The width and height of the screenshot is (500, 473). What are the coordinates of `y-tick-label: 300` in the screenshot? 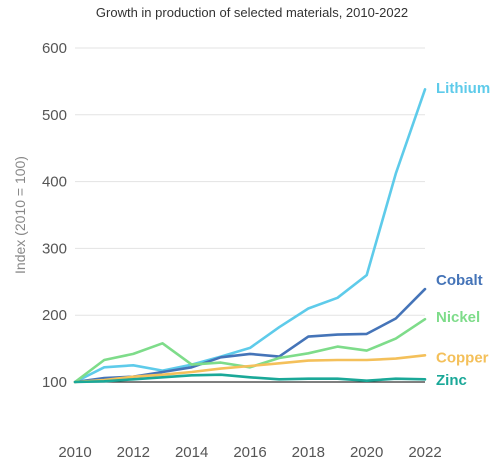 It's located at (54, 248).